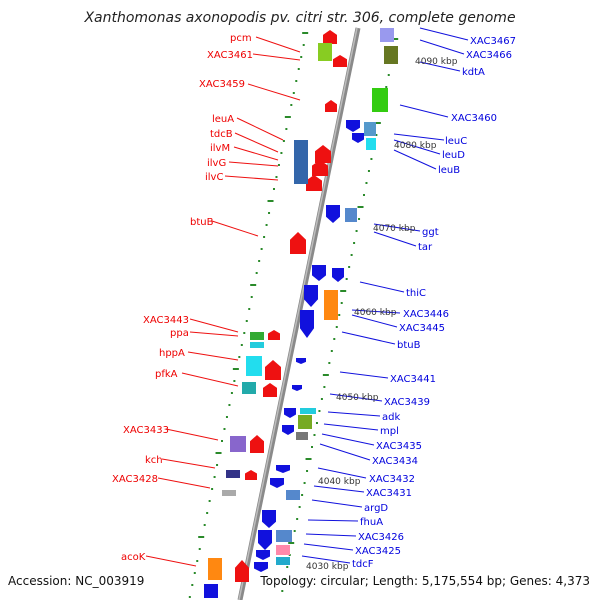 This screenshot has height=600, width=600. What do you see at coordinates (473, 72) in the screenshot?
I see `gene-label: kdtA` at bounding box center [473, 72].